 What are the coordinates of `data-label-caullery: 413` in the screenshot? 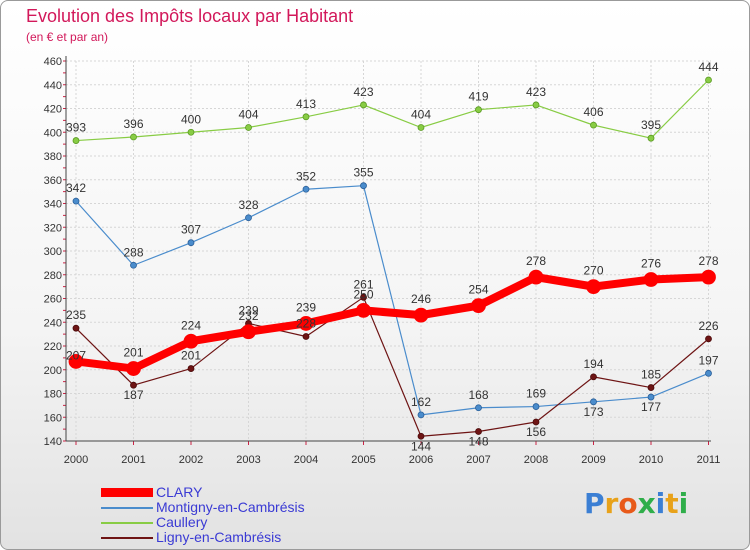 It's located at (306, 104).